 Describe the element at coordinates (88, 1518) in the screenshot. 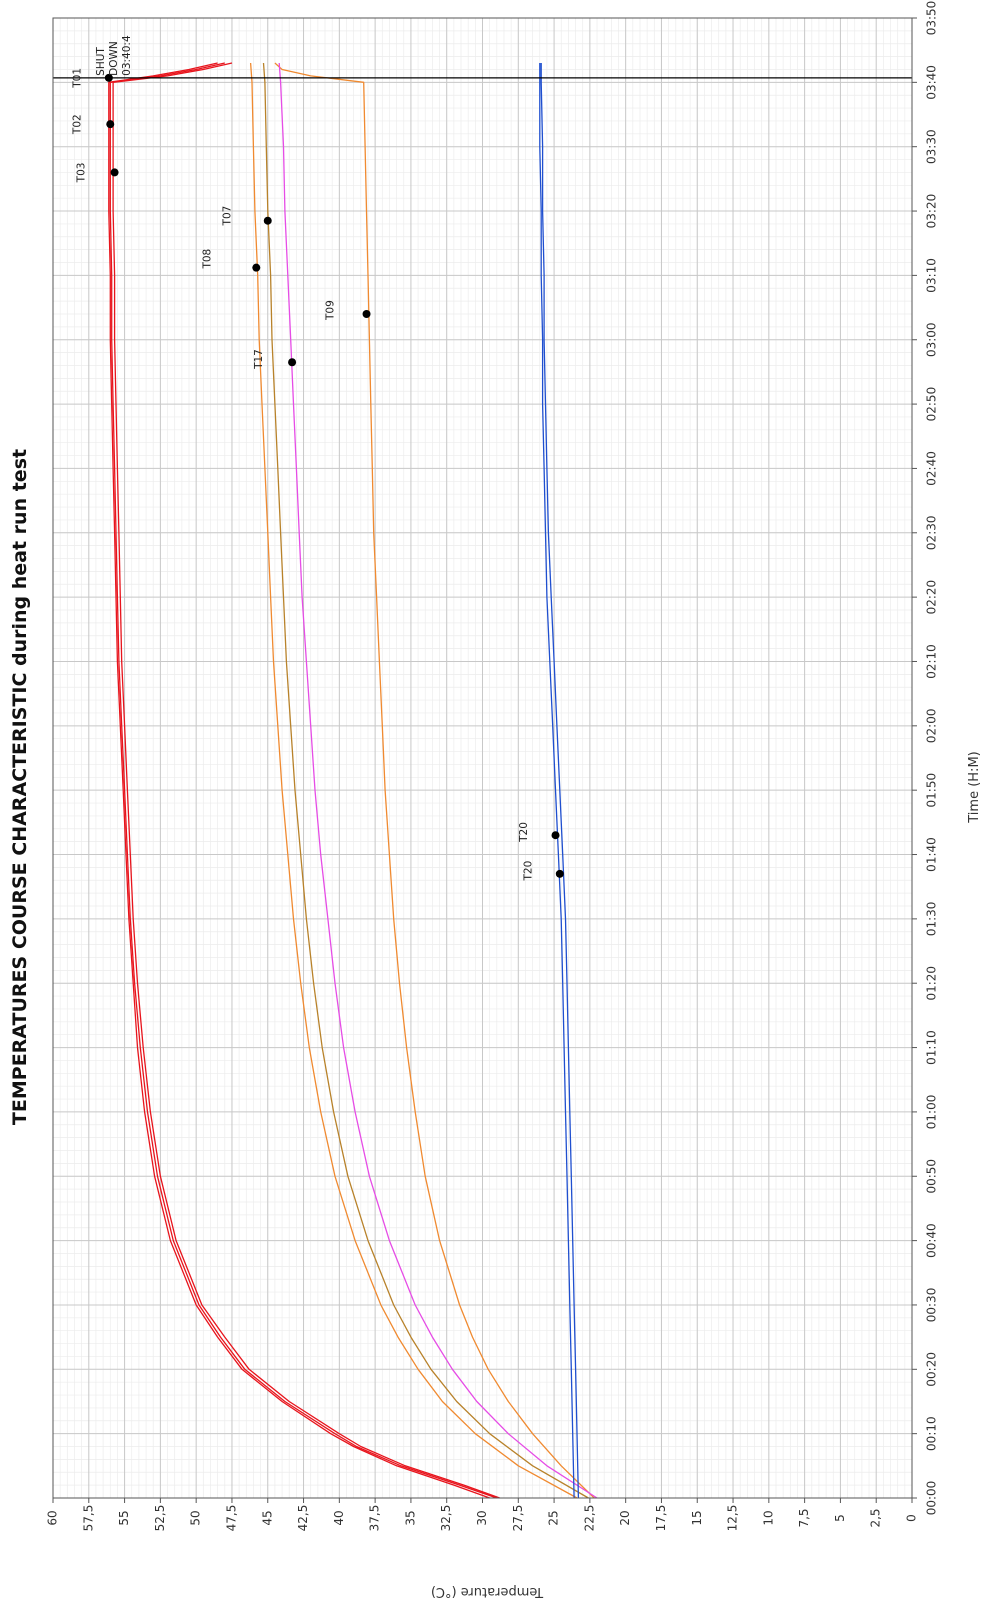

I see `y-tick-label: 57,5` at that location.